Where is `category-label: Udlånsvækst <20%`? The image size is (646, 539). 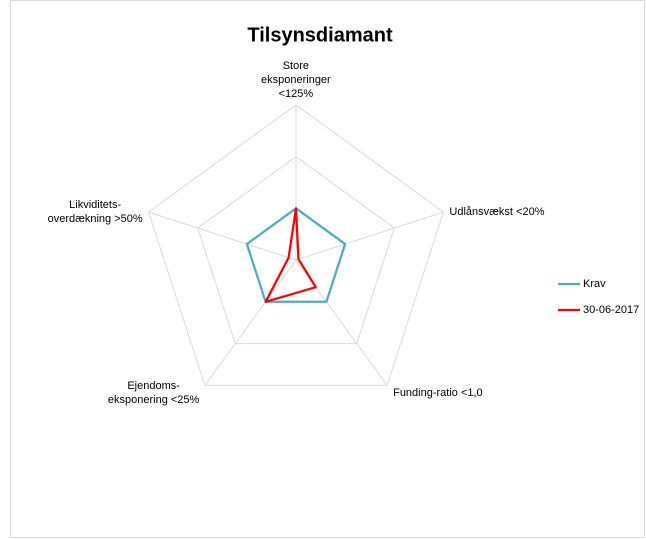 category-label: Udlånsvækst <20% is located at coordinates (497, 212).